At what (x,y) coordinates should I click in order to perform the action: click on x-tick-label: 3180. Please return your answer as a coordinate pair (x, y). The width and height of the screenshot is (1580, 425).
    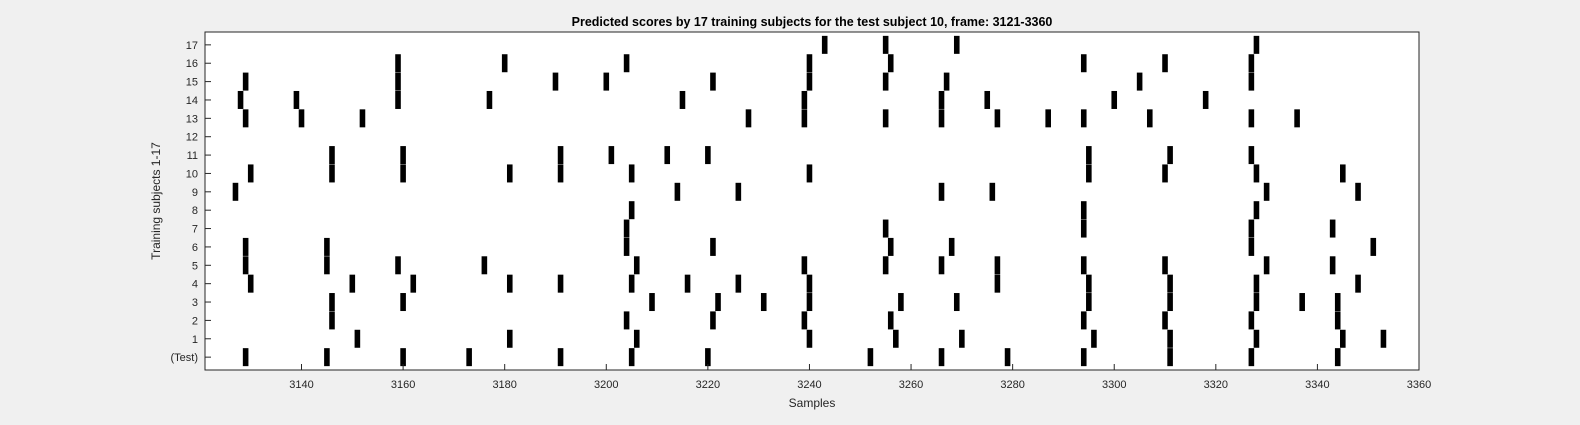
    Looking at the image, I should click on (504, 385).